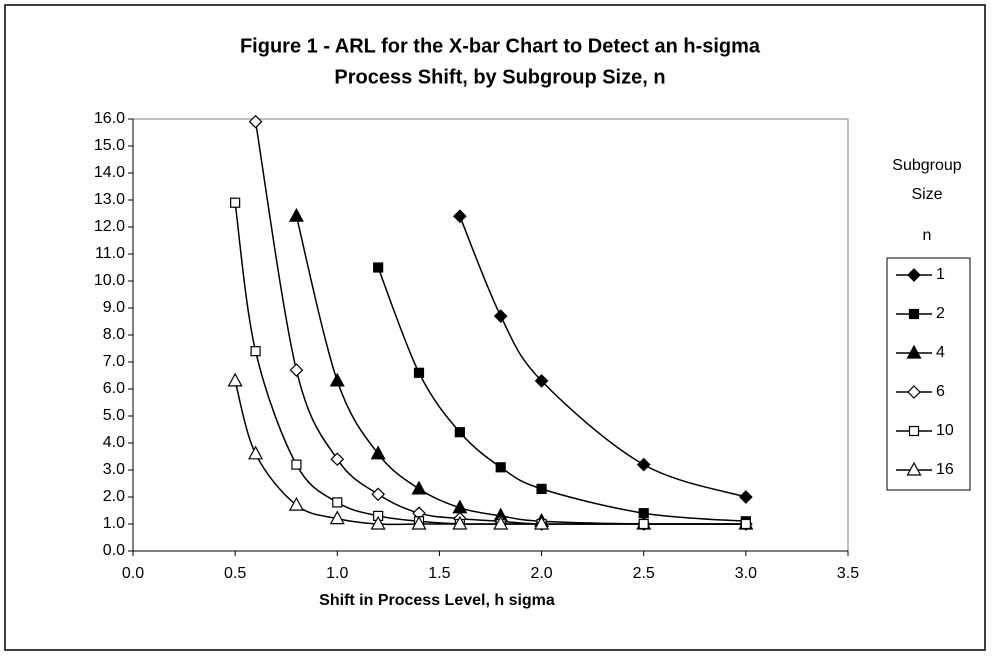 This screenshot has height=662, width=992. I want to click on y-tick-label: 6.0, so click(114, 388).